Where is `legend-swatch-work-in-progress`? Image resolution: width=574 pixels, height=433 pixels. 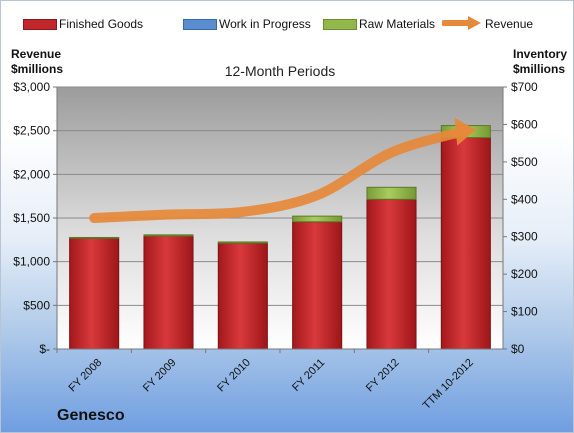
legend-swatch-work-in-progress is located at coordinates (200, 24).